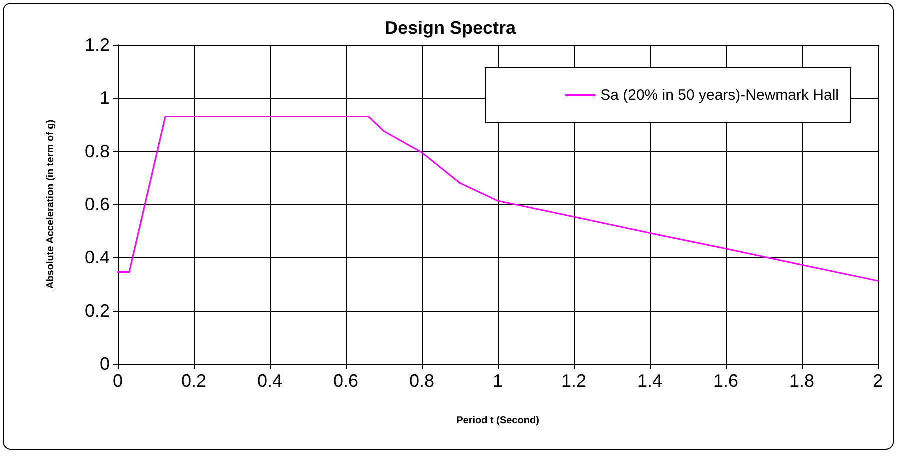 The image size is (901, 457). Describe the element at coordinates (650, 381) in the screenshot. I see `x-tick-label: 1.4` at that location.